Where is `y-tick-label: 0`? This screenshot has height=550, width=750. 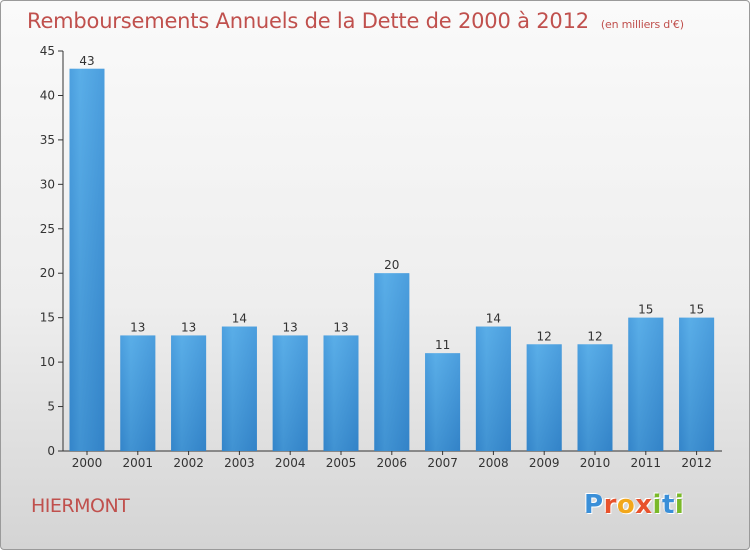
y-tick-label: 0 is located at coordinates (51, 451).